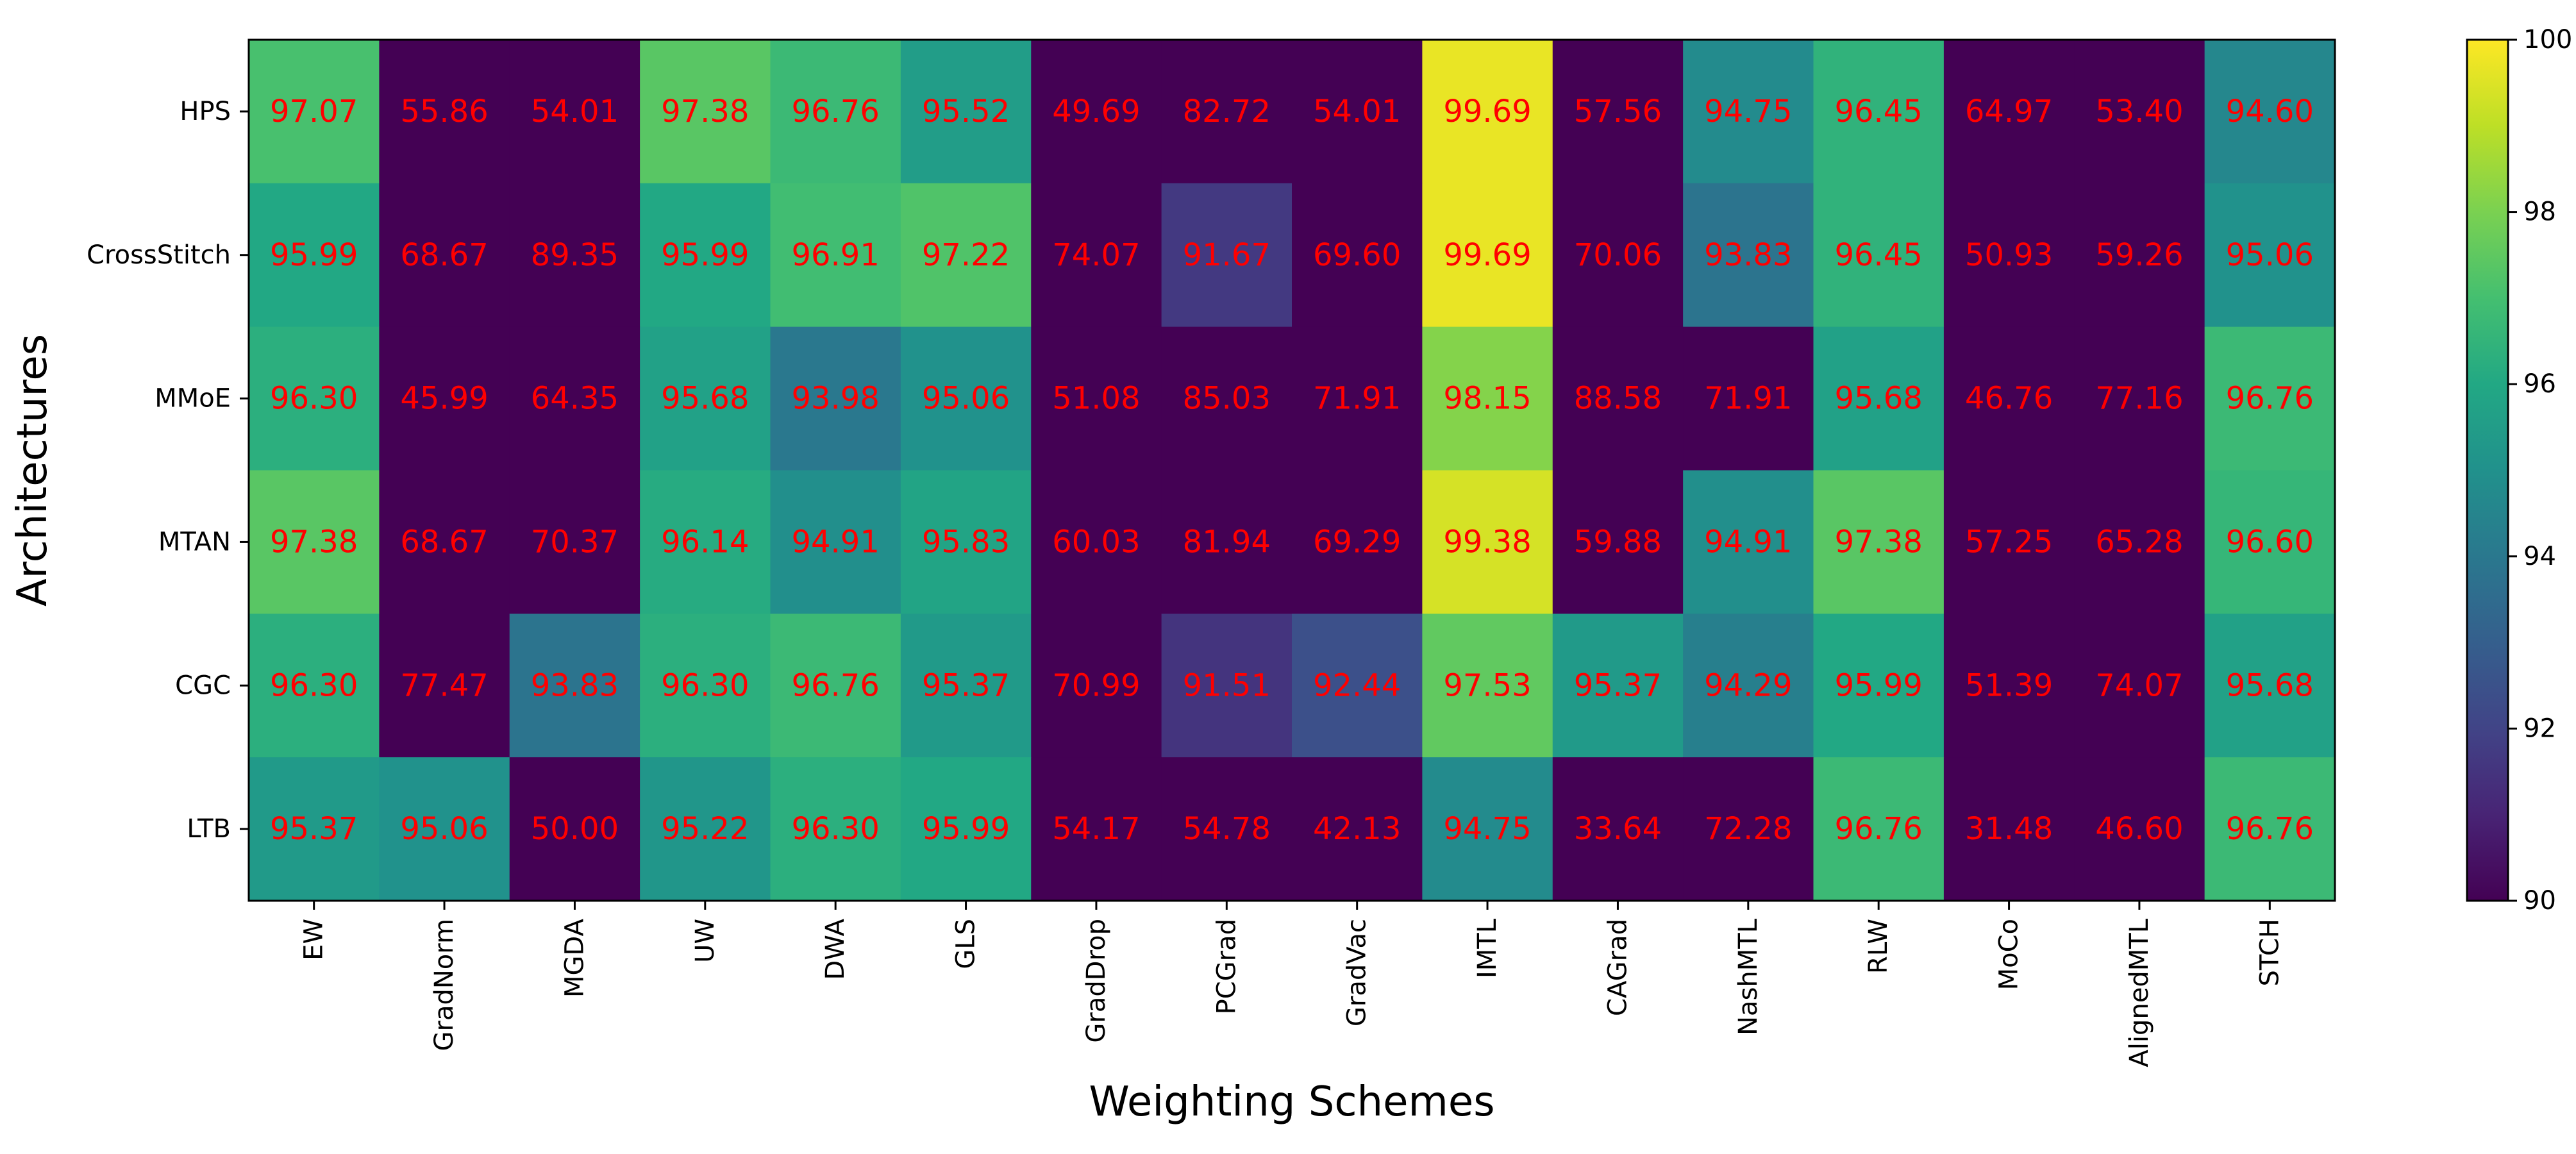 This screenshot has height=1154, width=2576. I want to click on cell-value-label: 94.29, so click(1748, 685).